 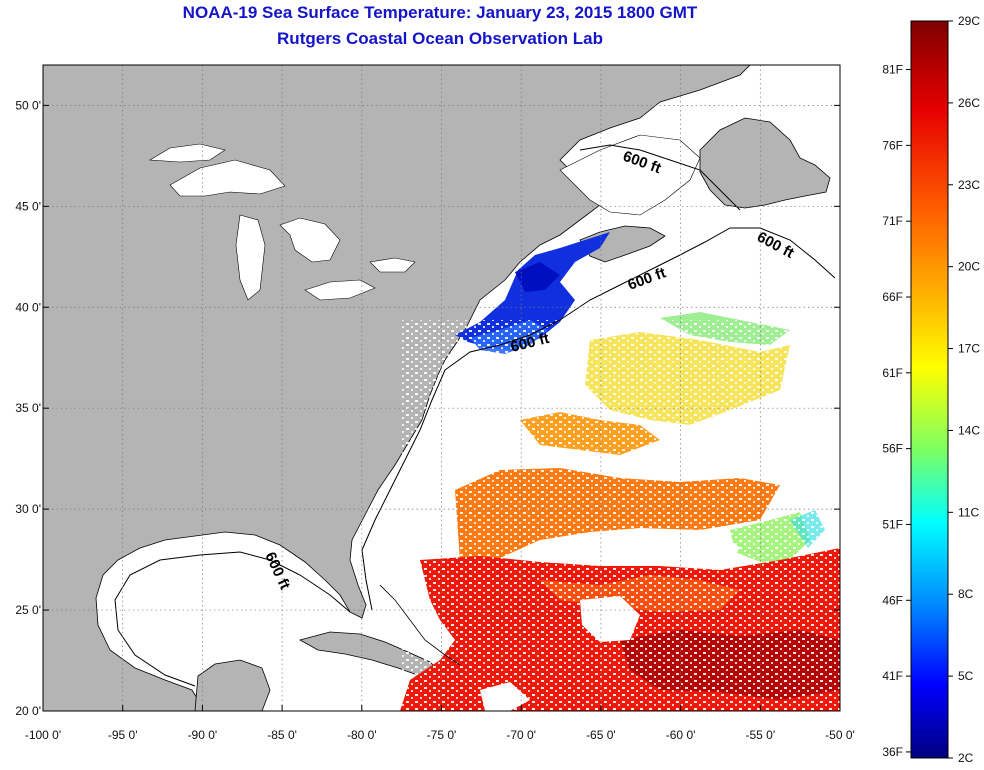 What do you see at coordinates (681, 735) in the screenshot?
I see `x-tick-label: -60 0'` at bounding box center [681, 735].